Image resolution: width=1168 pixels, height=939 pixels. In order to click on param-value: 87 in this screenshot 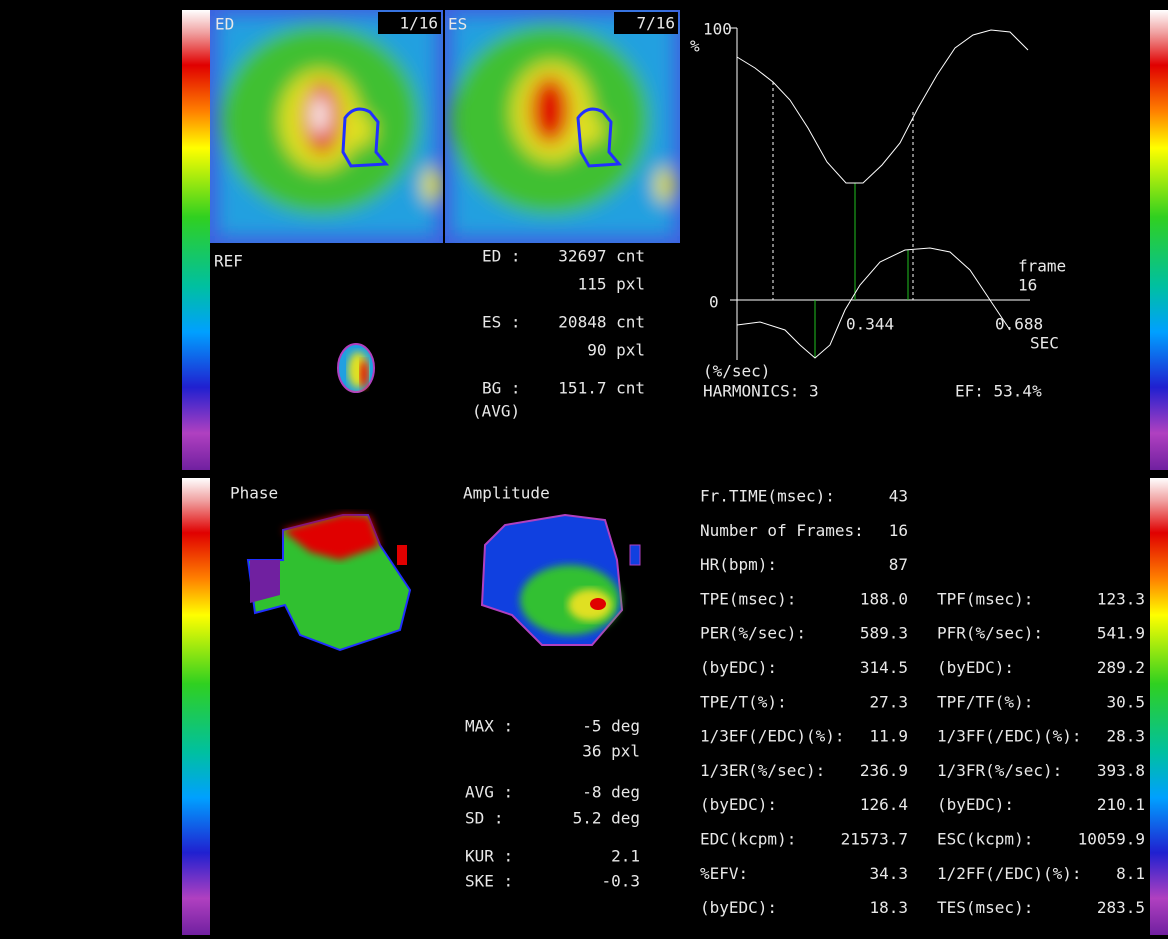, I will do `click(898, 564)`.